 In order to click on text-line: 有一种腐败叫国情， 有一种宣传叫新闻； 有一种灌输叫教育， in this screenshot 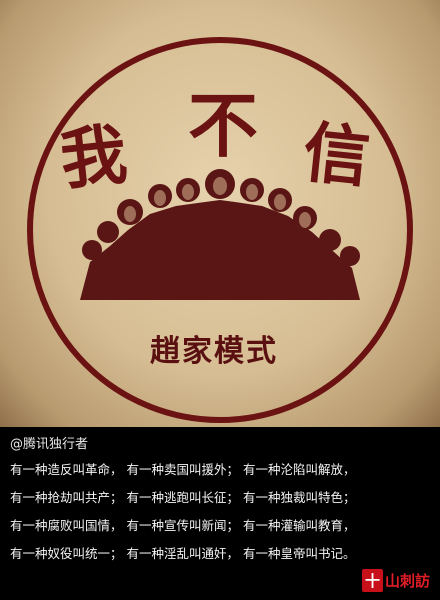, I will do `click(183, 525)`.